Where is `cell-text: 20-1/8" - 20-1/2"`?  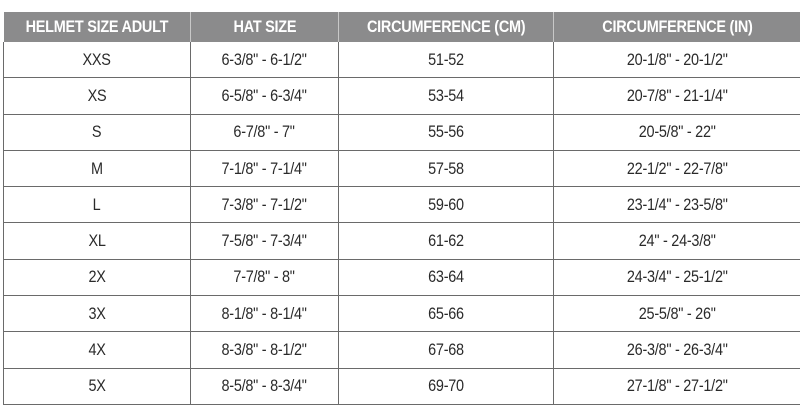 cell-text: 20-1/8" - 20-1/2" is located at coordinates (677, 59).